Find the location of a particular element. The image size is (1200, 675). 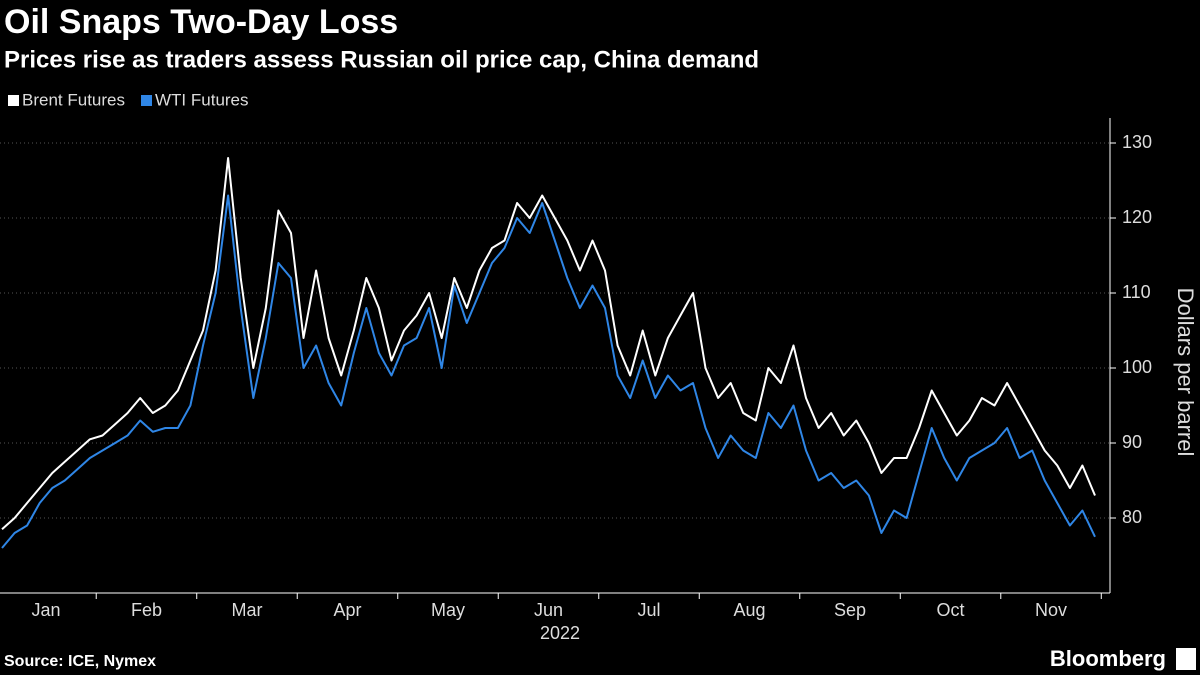

y-tick-label: 100 is located at coordinates (1137, 367).